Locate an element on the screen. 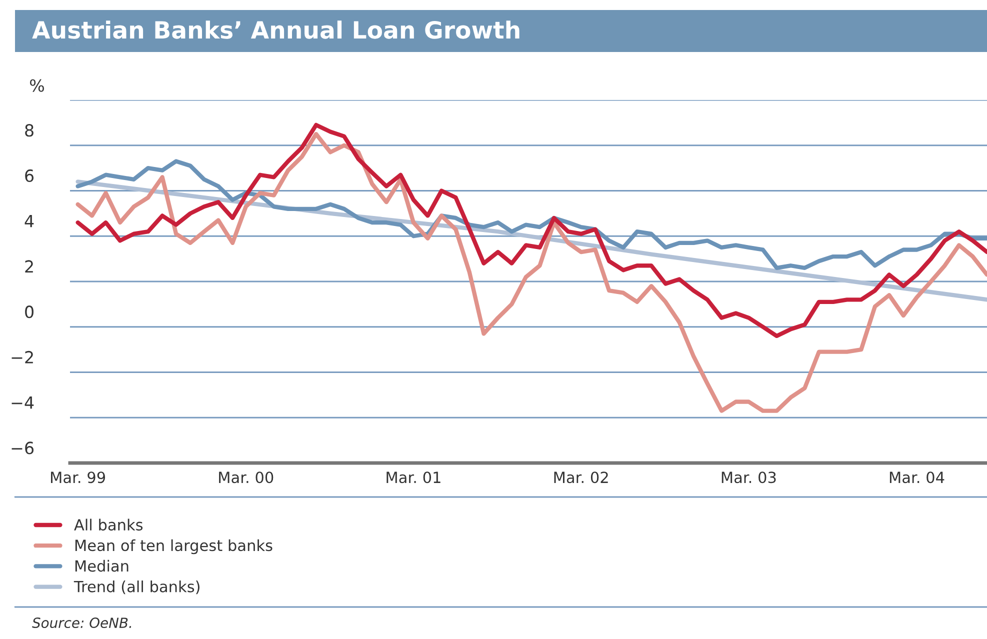 This screenshot has width=987, height=639. x-tick-label: Mar. 03 is located at coordinates (749, 478).